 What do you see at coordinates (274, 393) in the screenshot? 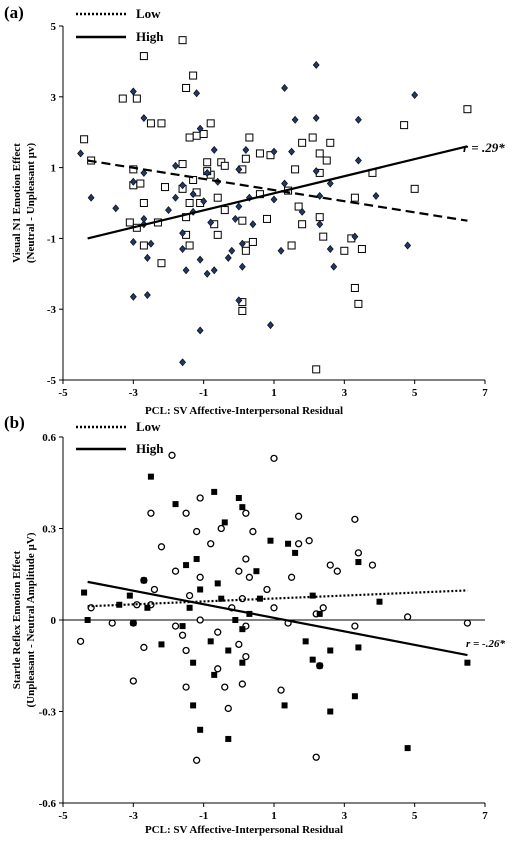
I see `x-tick-label: 1` at bounding box center [274, 393].